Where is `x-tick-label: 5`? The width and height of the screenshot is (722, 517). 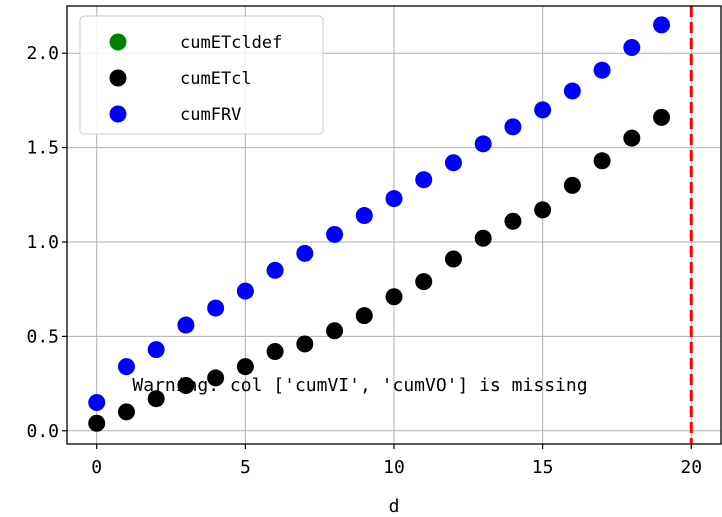 x-tick-label: 5 is located at coordinates (245, 467).